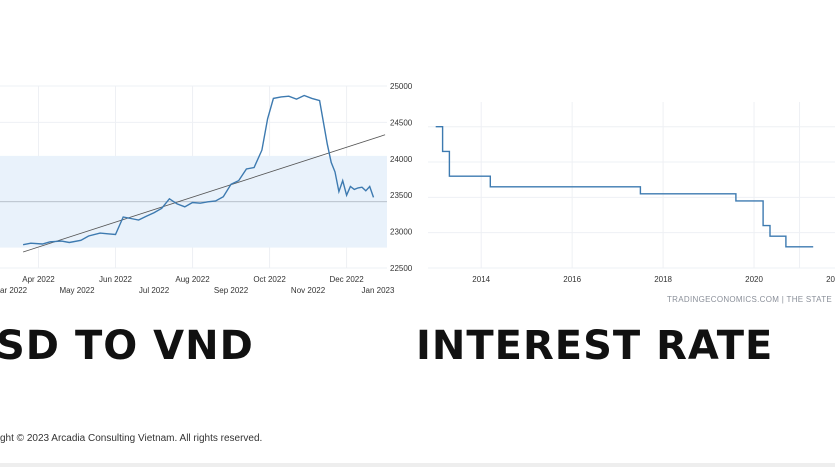 The width and height of the screenshot is (835, 467). What do you see at coordinates (378, 290) in the screenshot?
I see `usd-vnd-x-tick-label: Jan 2023` at bounding box center [378, 290].